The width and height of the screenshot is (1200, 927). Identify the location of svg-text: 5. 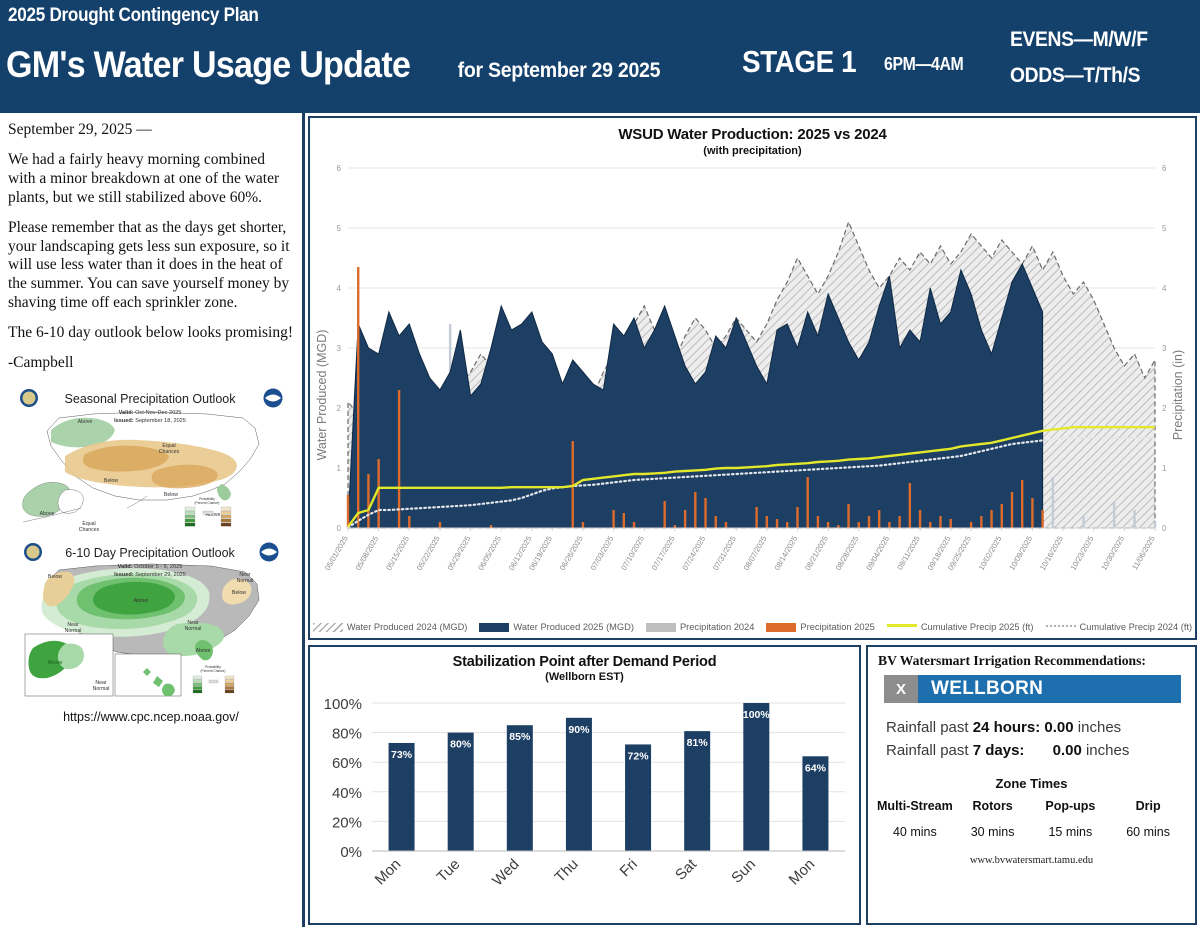
(339, 228).